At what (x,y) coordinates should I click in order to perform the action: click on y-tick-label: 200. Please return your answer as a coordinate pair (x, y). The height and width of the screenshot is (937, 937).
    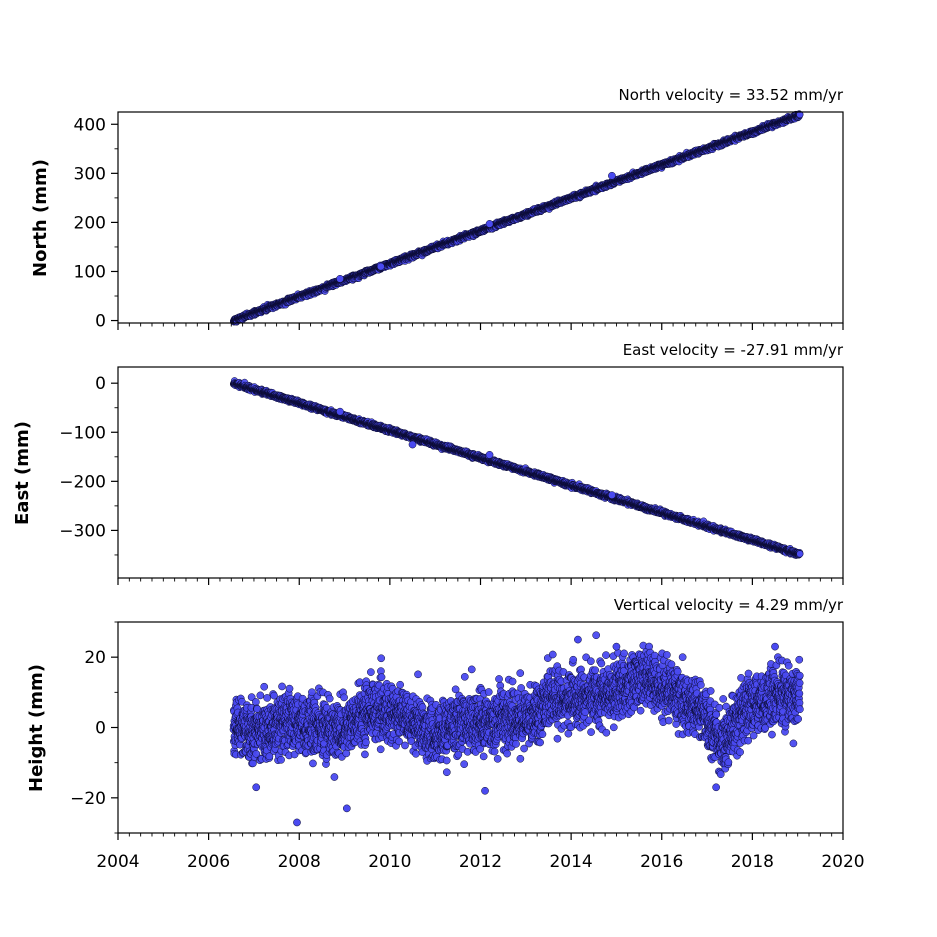
    Looking at the image, I should click on (90, 223).